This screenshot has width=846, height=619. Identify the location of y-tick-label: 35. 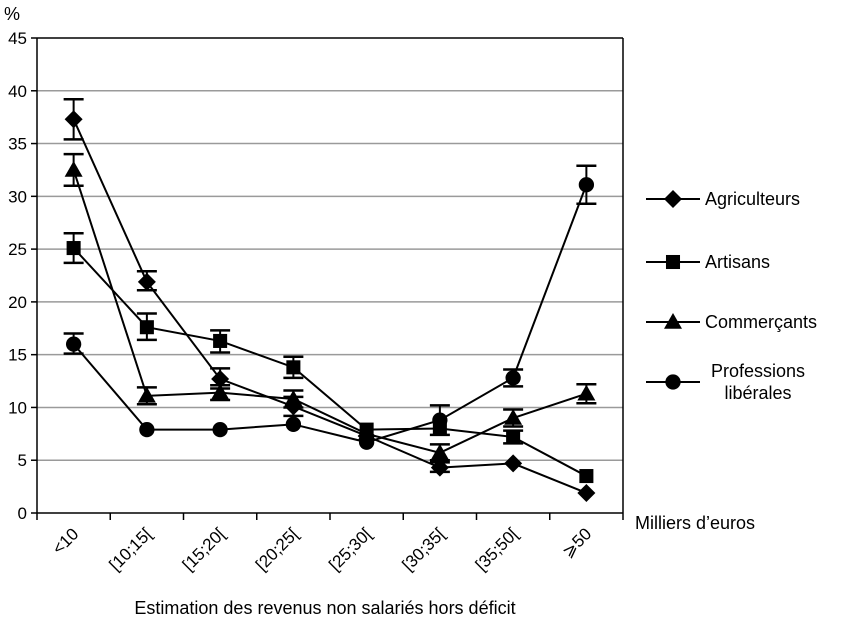
(17, 144).